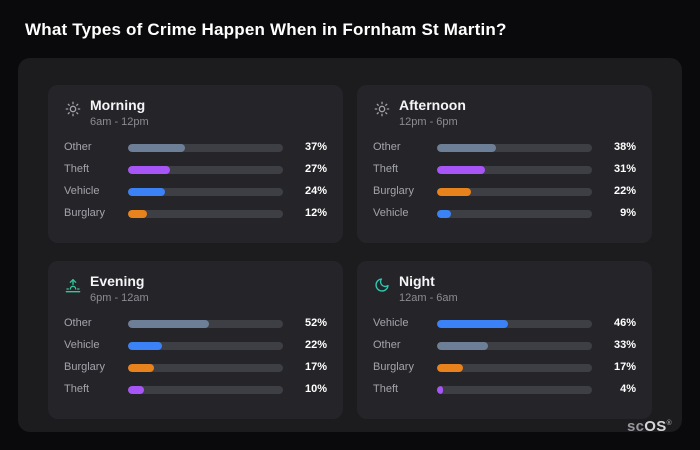 Image resolution: width=700 pixels, height=450 pixels. I want to click on bar-row: Theft 4%, so click(504, 389).